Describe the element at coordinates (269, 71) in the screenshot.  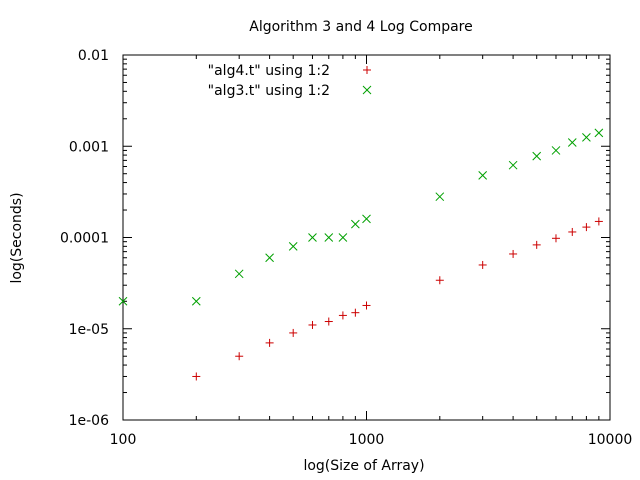
I see `legend-label-alg4: "alg4.t" using 1:2` at that location.